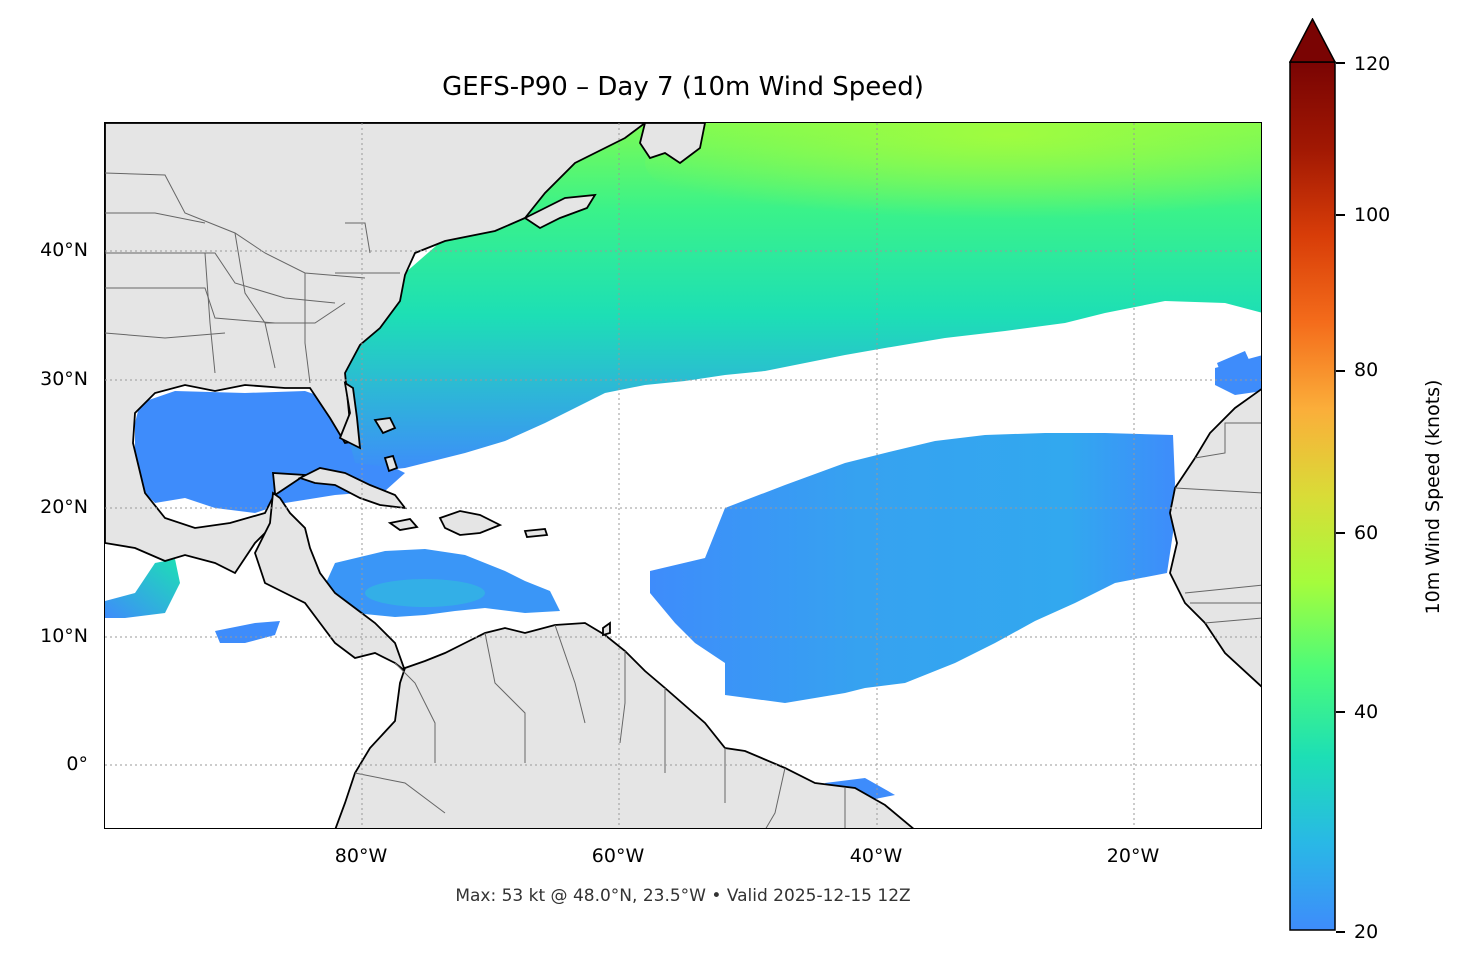 The height and width of the screenshot is (969, 1466). What do you see at coordinates (1312, 40) in the screenshot?
I see `extend-max-arrow` at bounding box center [1312, 40].